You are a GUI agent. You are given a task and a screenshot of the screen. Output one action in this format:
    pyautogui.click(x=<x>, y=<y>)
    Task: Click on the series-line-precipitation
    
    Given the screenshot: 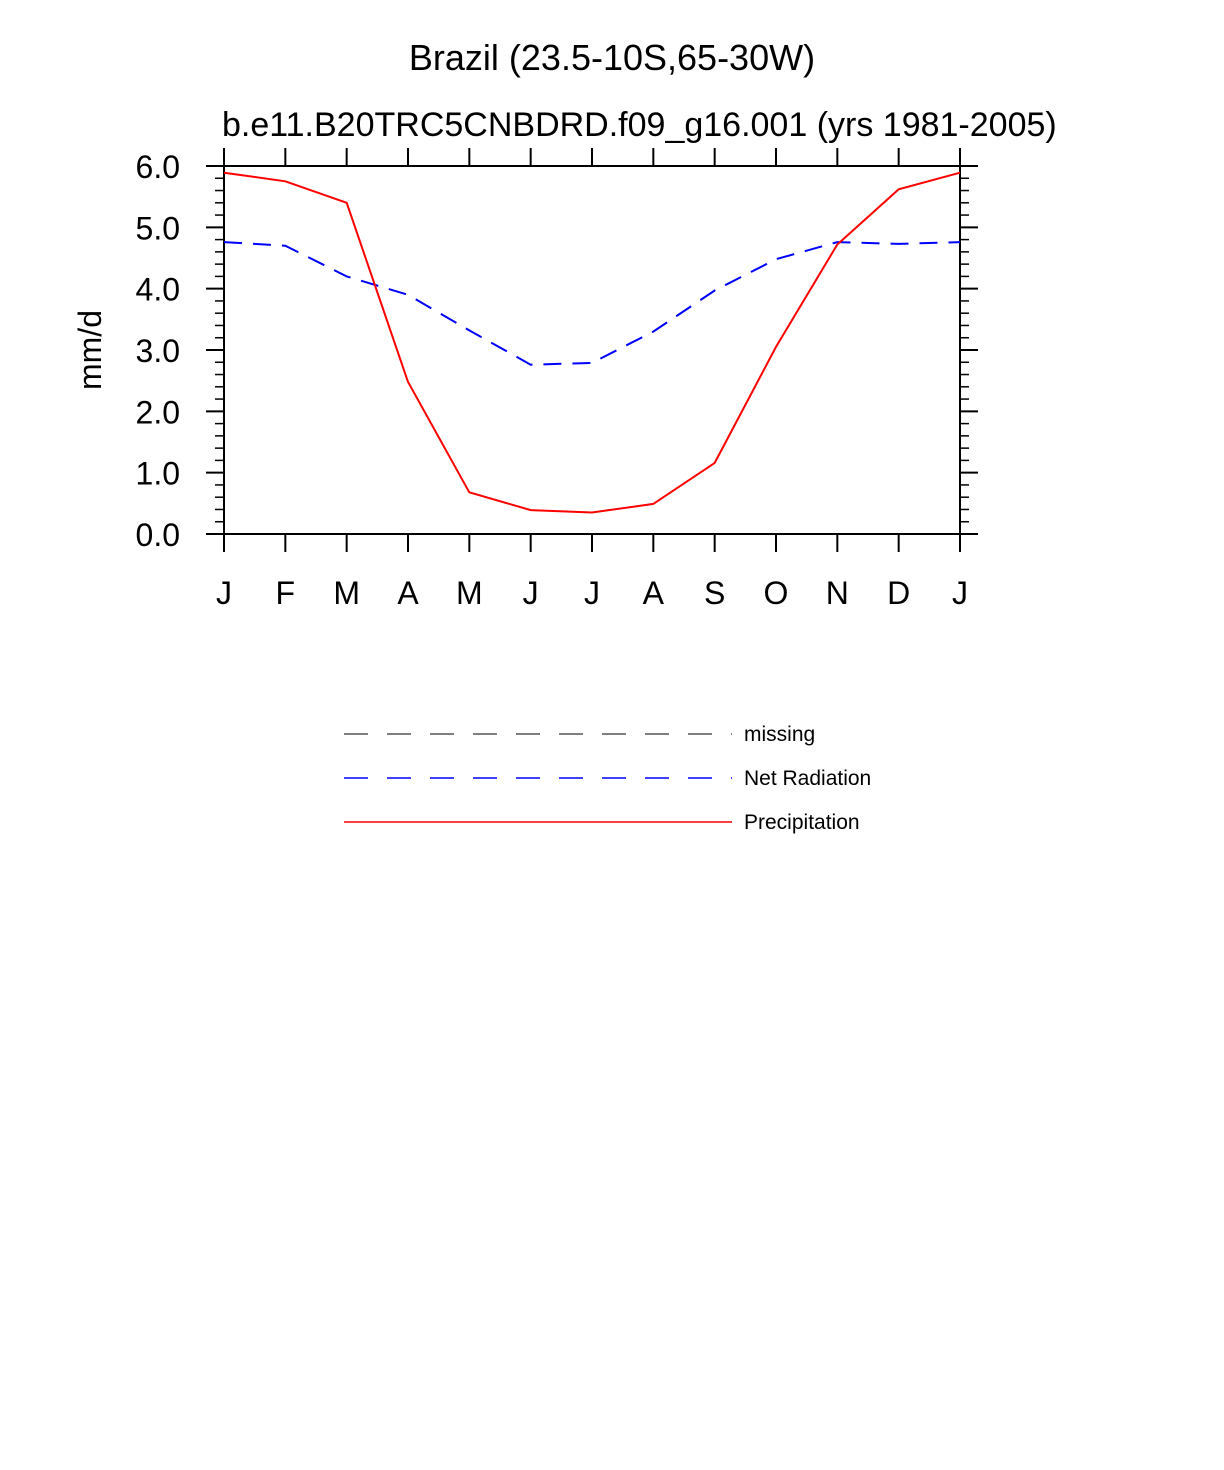 What is the action you would take?
    pyautogui.click(x=592, y=342)
    